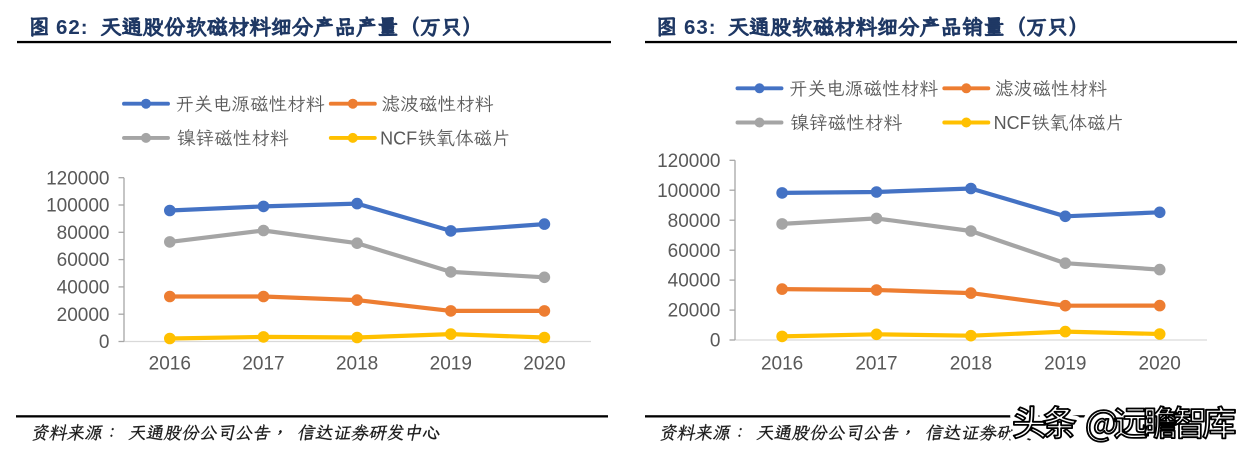 The width and height of the screenshot is (1259, 457). I want to click on svg-text: 63:, so click(700, 27).